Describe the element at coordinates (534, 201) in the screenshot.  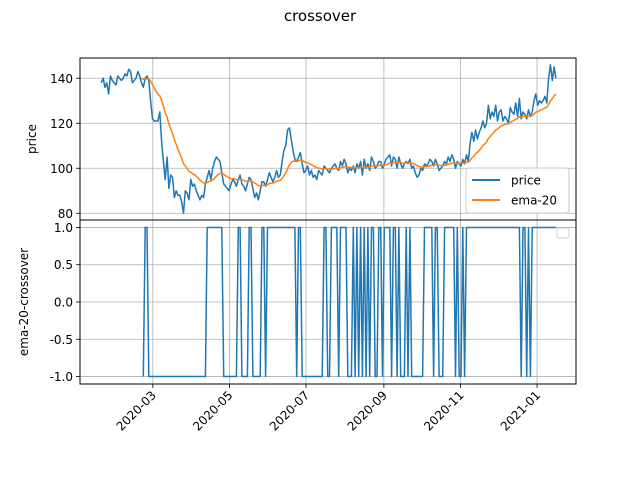
I see `legend-label-ema: ema-20` at that location.